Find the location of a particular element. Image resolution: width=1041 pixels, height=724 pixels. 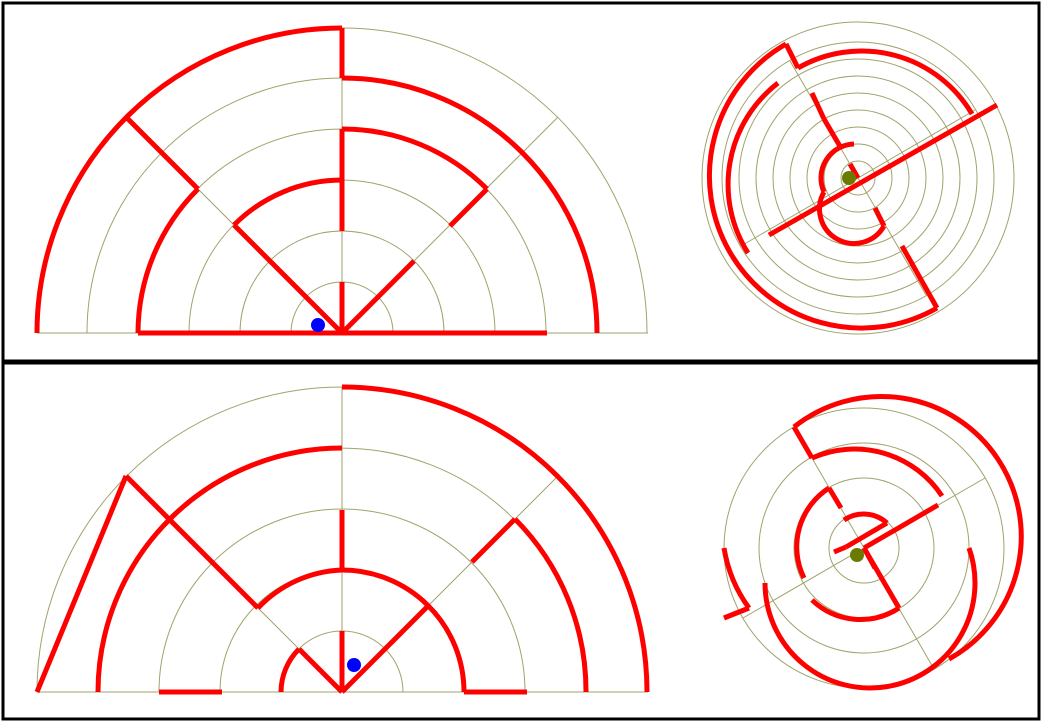

circular-maze-bottom is located at coordinates (872, 542).